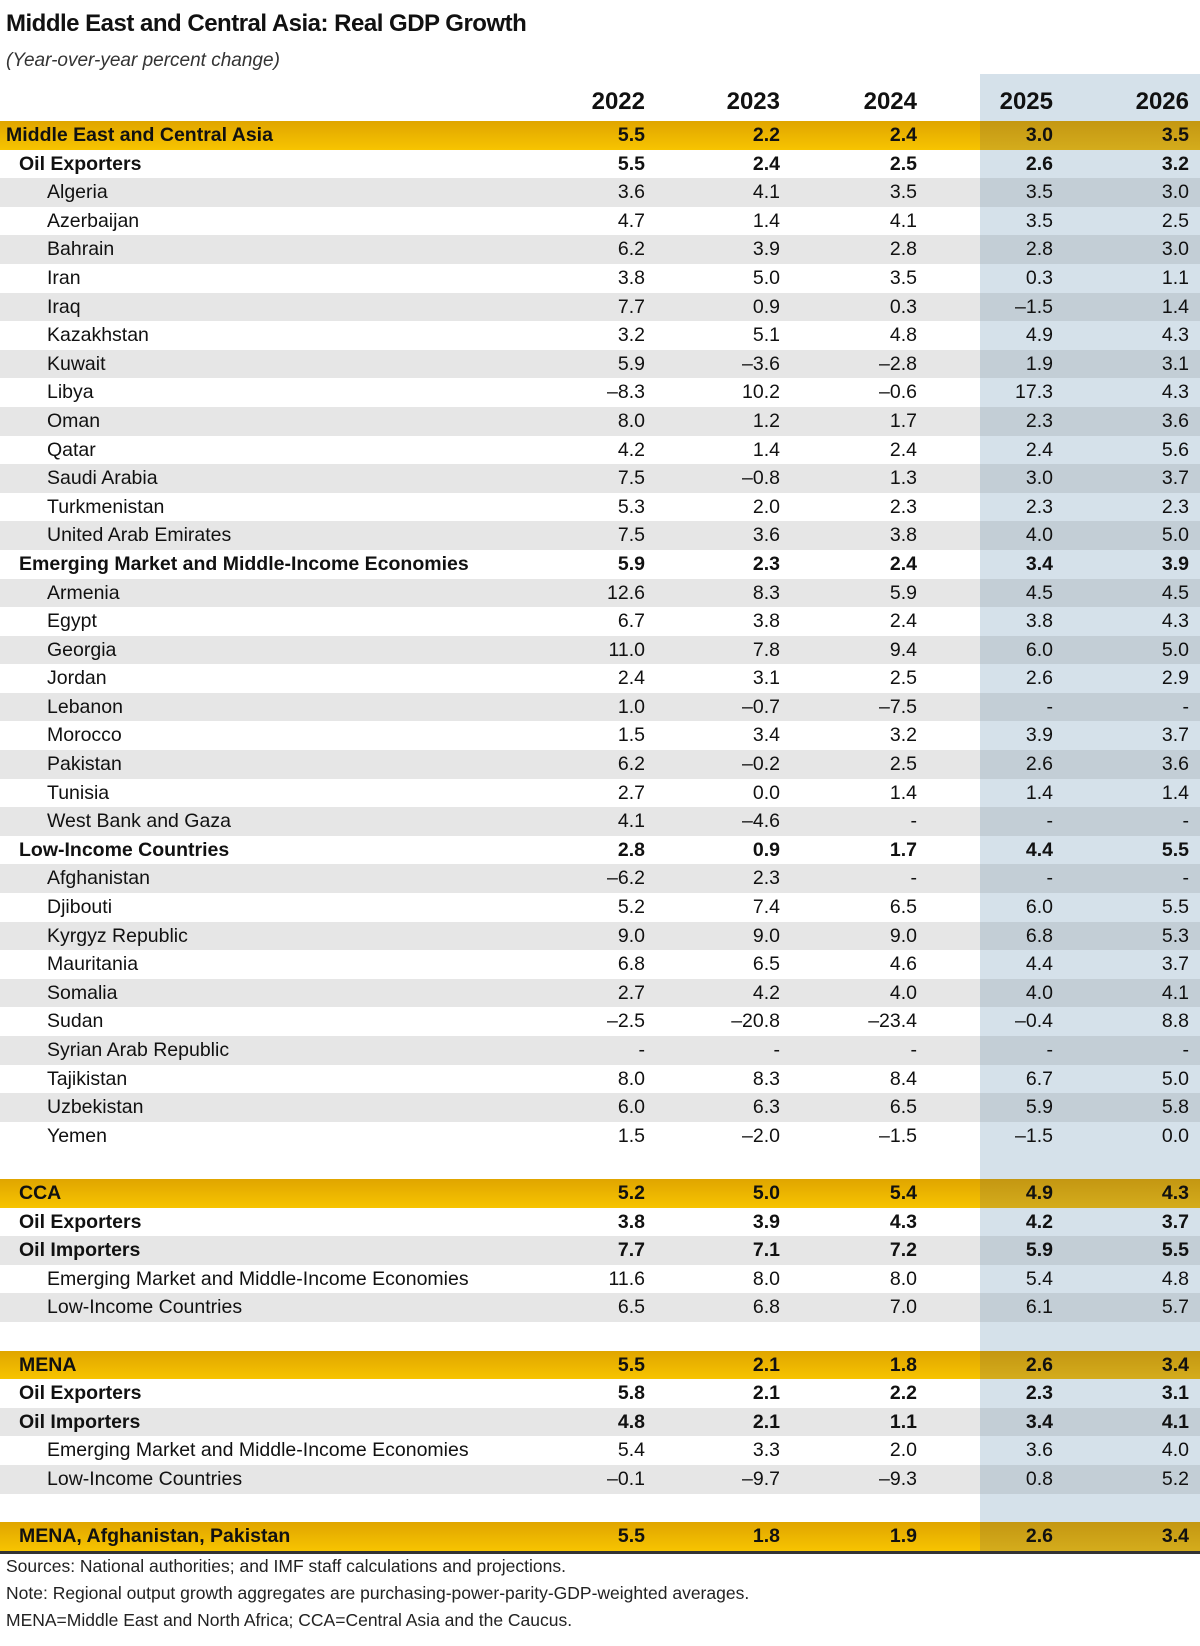 The height and width of the screenshot is (1646, 1200). What do you see at coordinates (1039, 1450) in the screenshot?
I see `value-2025: 3.6` at bounding box center [1039, 1450].